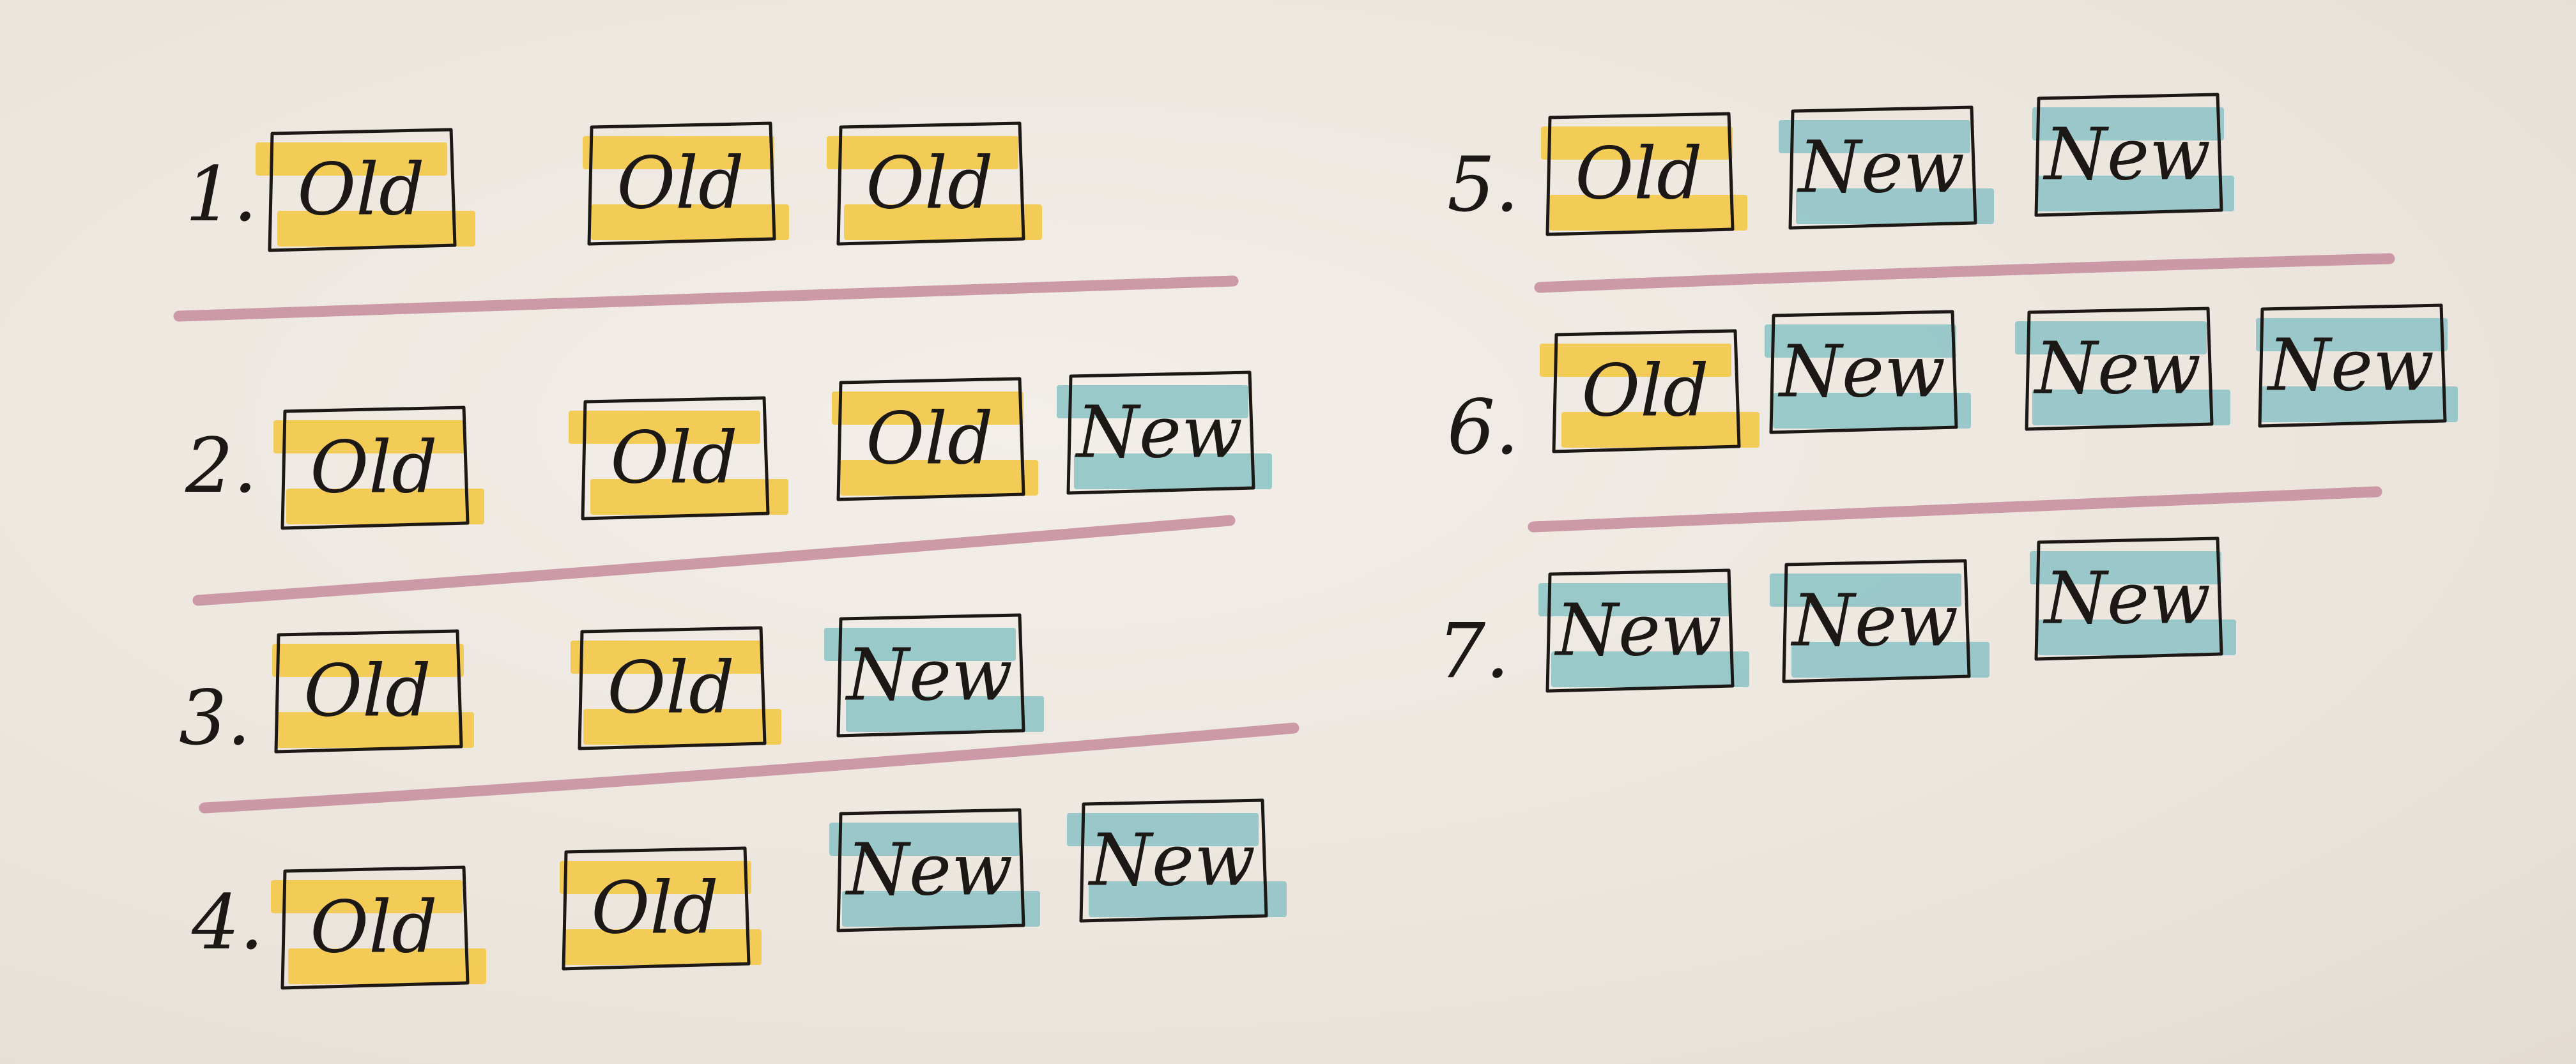 Image resolution: width=2576 pixels, height=1064 pixels. What do you see at coordinates (221, 194) in the screenshot?
I see `step-number: 1.` at bounding box center [221, 194].